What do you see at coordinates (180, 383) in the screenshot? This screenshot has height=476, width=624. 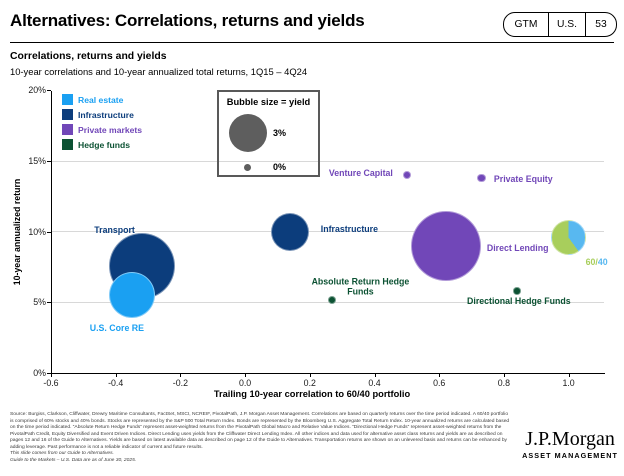 I see `x-tick-label: -0.2` at bounding box center [180, 383].